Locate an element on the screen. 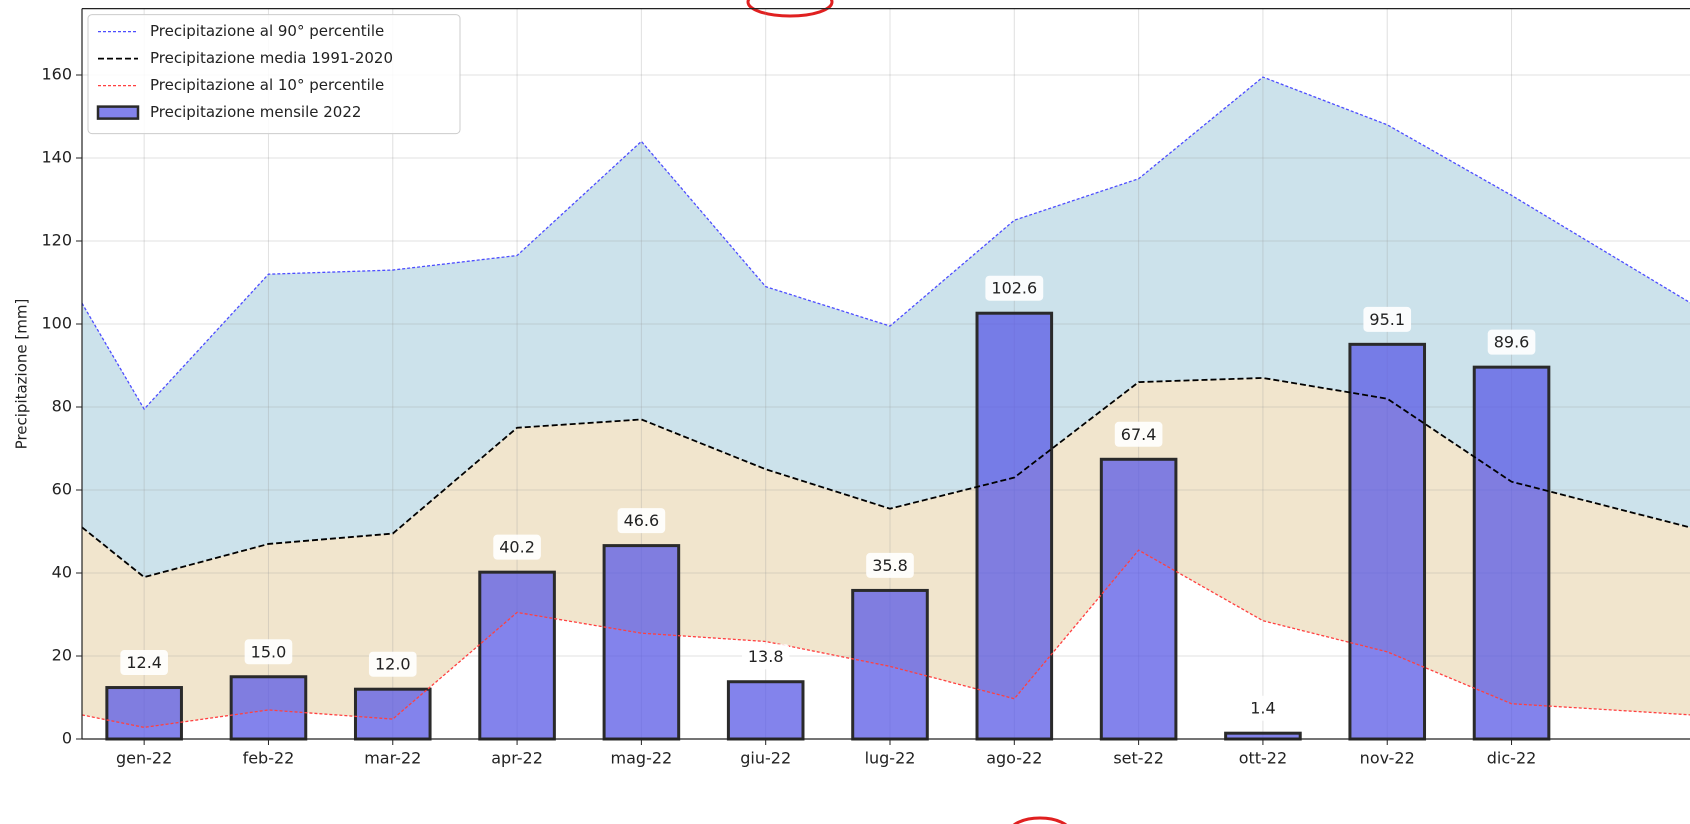 Image resolution: width=1690 pixels, height=824 pixels. data-label: 40.2 is located at coordinates (517, 547).